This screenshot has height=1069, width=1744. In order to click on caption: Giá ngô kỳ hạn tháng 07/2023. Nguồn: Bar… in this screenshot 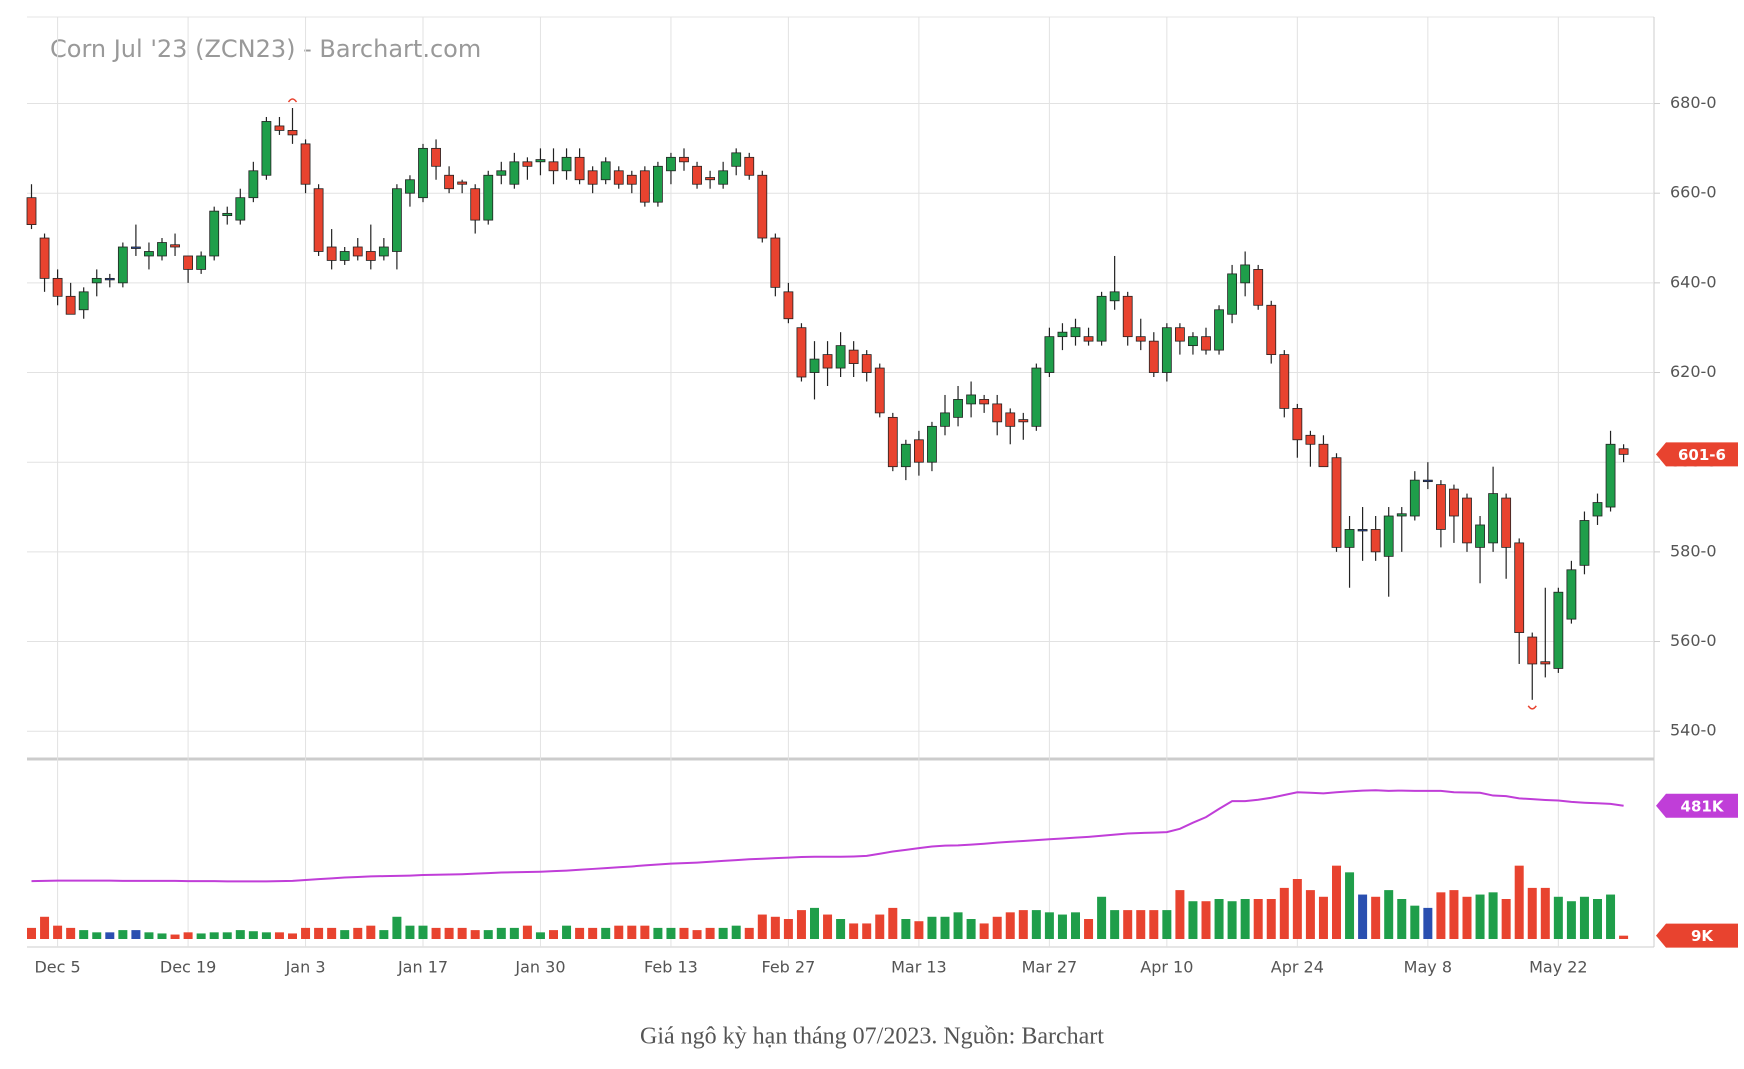, I will do `click(872, 1037)`.